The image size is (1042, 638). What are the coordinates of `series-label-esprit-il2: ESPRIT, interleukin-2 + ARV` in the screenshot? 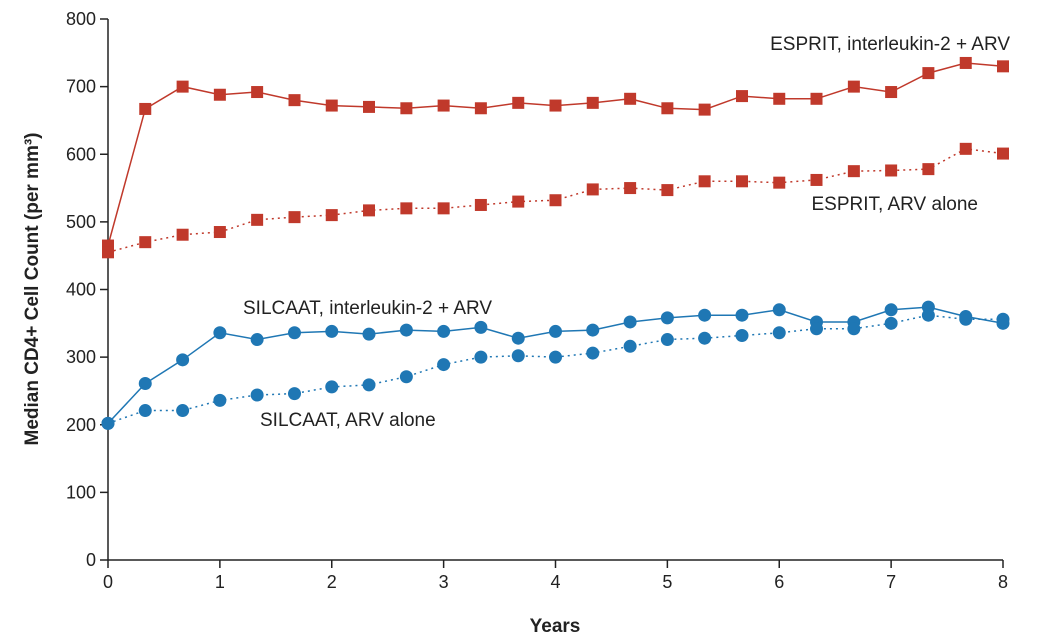 It's located at (890, 44).